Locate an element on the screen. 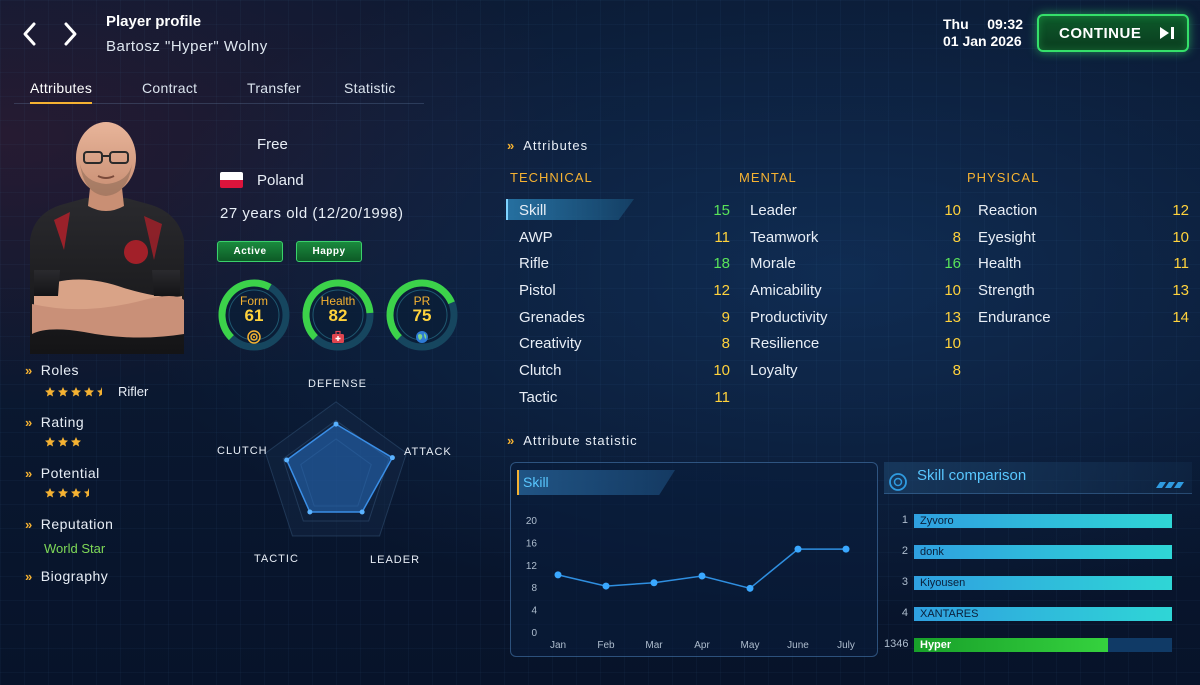 Image resolution: width=1200 pixels, height=685 pixels. attribute-name: Rifle is located at coordinates (534, 263).